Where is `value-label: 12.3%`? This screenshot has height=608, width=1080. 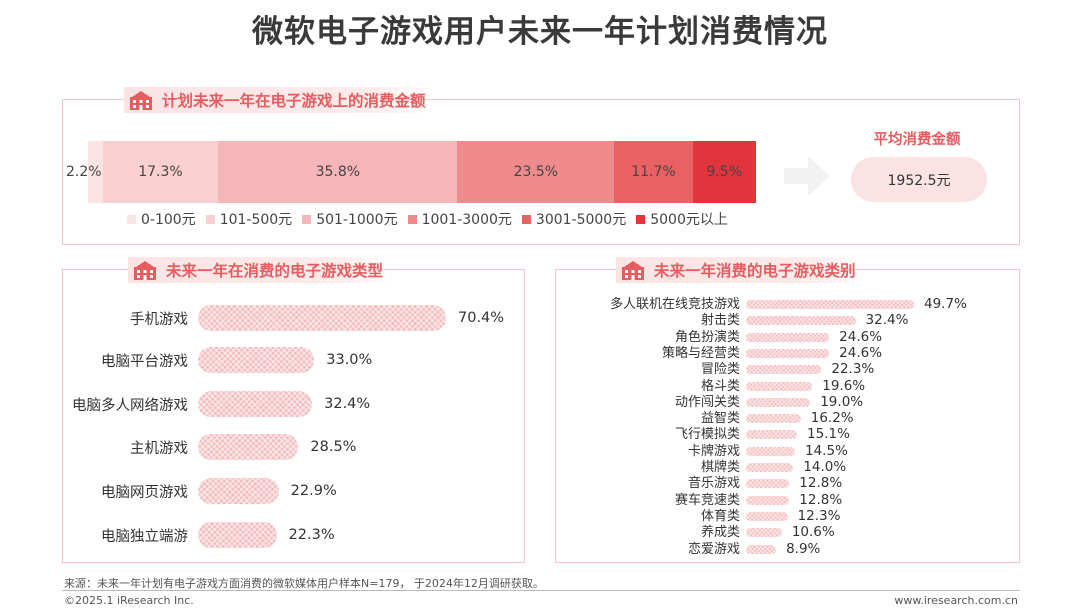
value-label: 12.3% is located at coordinates (819, 515).